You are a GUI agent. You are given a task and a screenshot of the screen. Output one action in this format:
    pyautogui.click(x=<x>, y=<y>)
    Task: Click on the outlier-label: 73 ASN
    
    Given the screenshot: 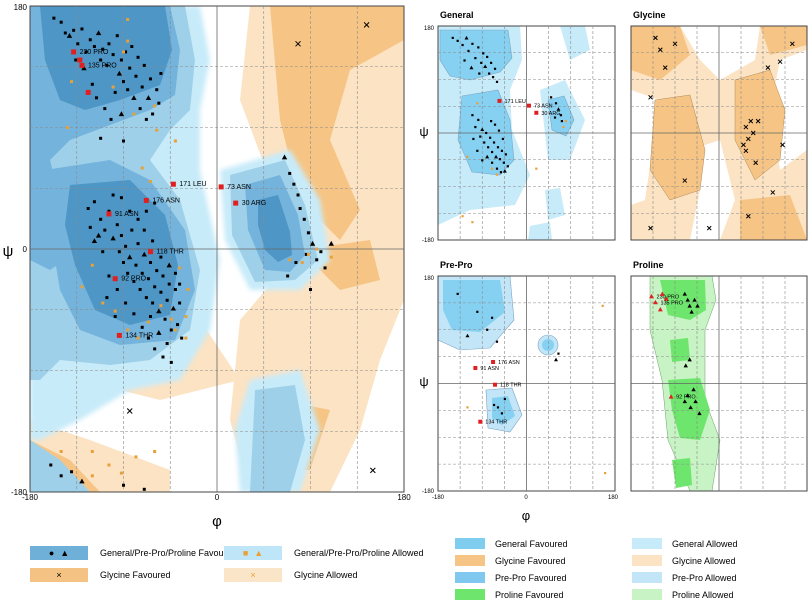 What is the action you would take?
    pyautogui.click(x=239, y=187)
    